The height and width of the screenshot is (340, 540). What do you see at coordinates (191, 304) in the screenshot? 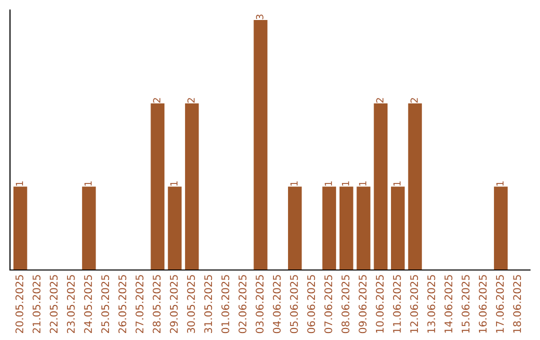
I see `x-tick-label: 30.05.2025` at bounding box center [191, 304].